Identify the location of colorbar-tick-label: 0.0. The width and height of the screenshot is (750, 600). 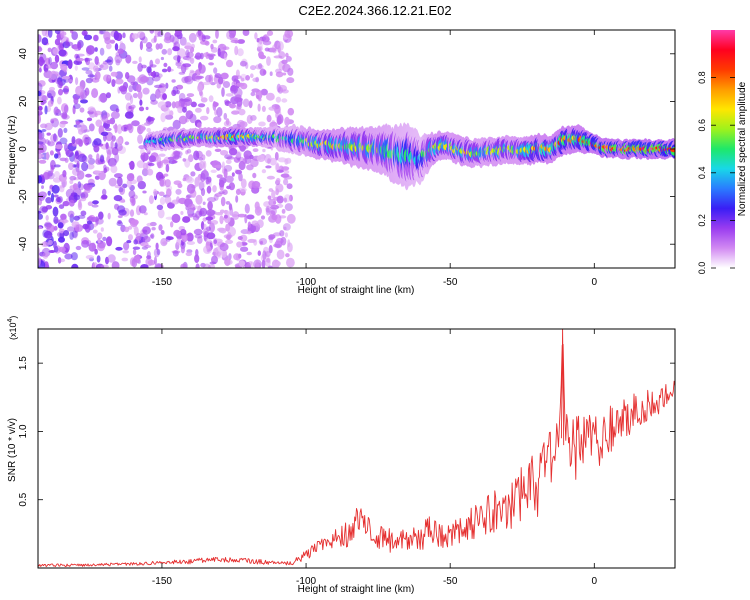
(702, 268).